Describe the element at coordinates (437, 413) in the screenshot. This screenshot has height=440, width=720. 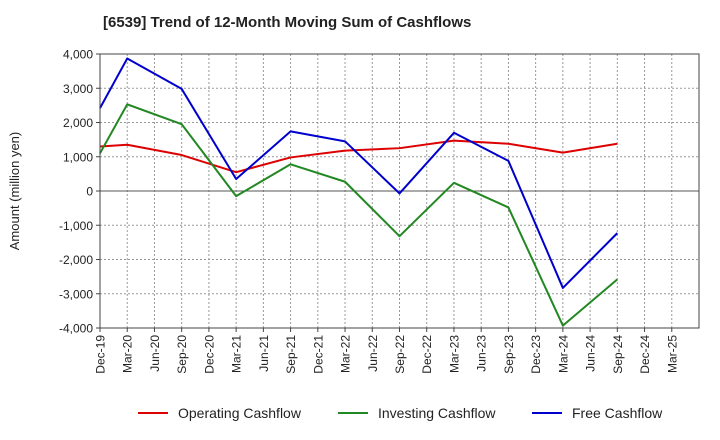
I see `legend-label-investing: Investing Cashflow` at that location.